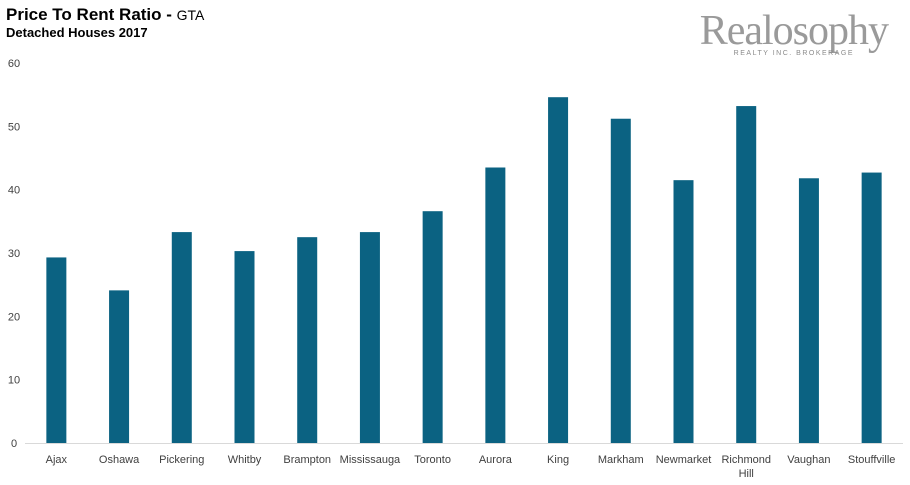  What do you see at coordinates (14, 381) in the screenshot?
I see `y-tick-label: 10` at bounding box center [14, 381].